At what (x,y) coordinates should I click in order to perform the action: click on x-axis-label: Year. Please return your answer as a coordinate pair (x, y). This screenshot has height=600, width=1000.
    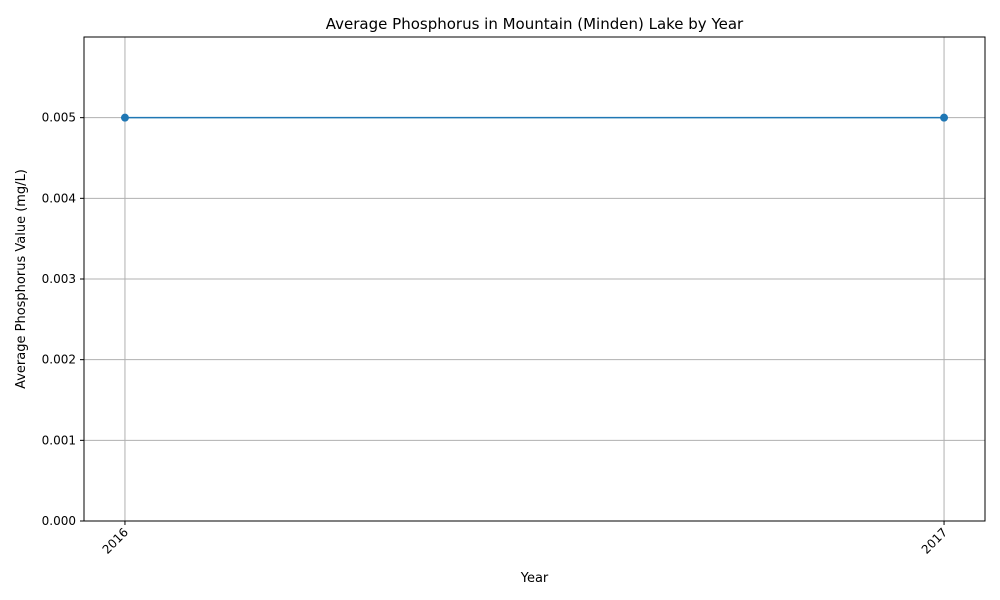
    Looking at the image, I should click on (534, 578).